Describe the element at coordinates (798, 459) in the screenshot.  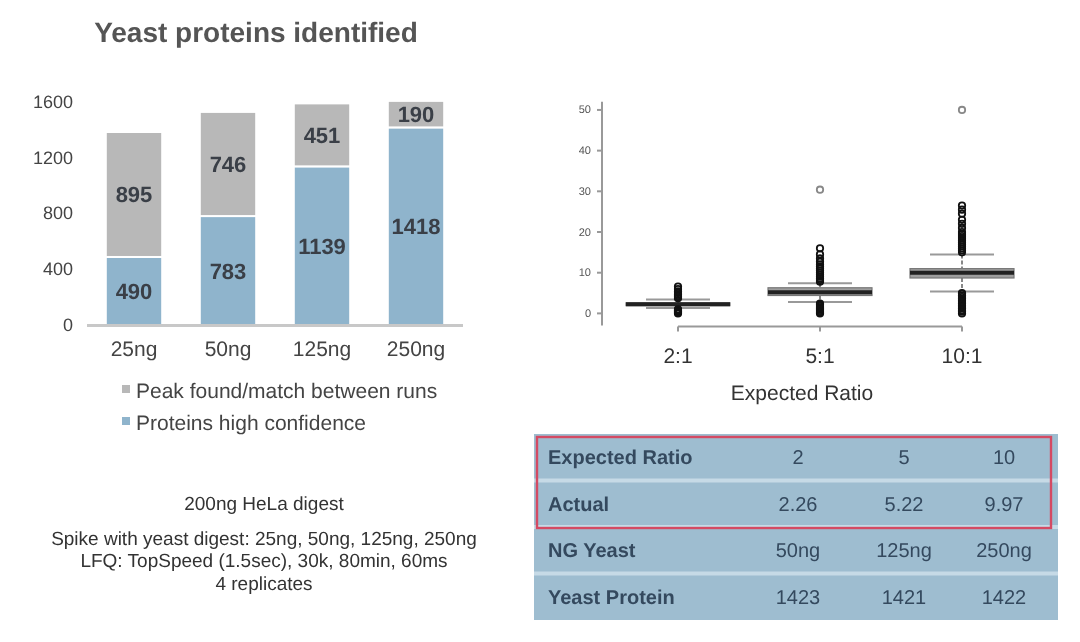
I see `text: 2` at that location.